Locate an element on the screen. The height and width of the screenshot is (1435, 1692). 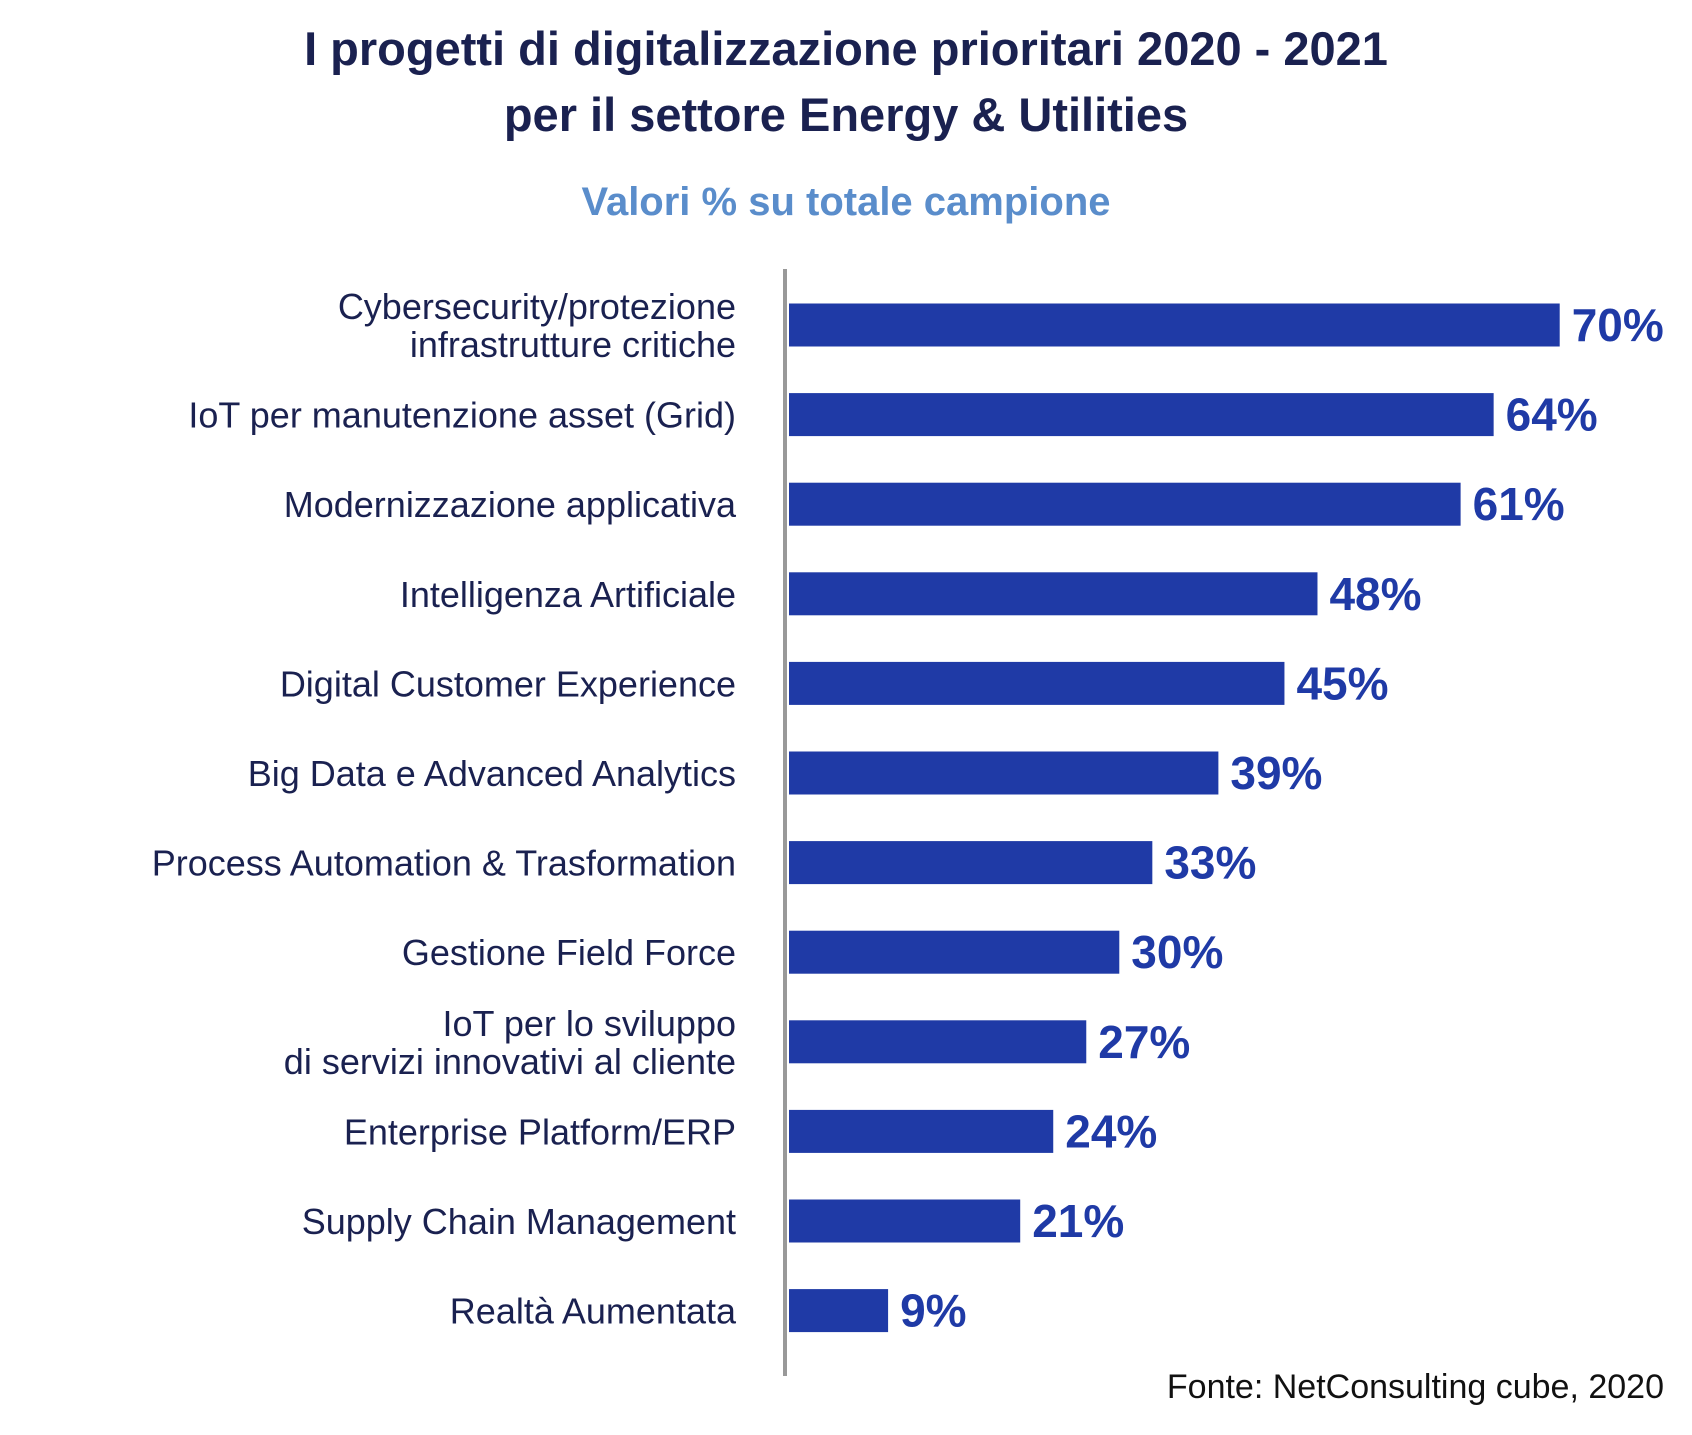
category-label: Big Data e Advanced Analytics is located at coordinates (492, 773).